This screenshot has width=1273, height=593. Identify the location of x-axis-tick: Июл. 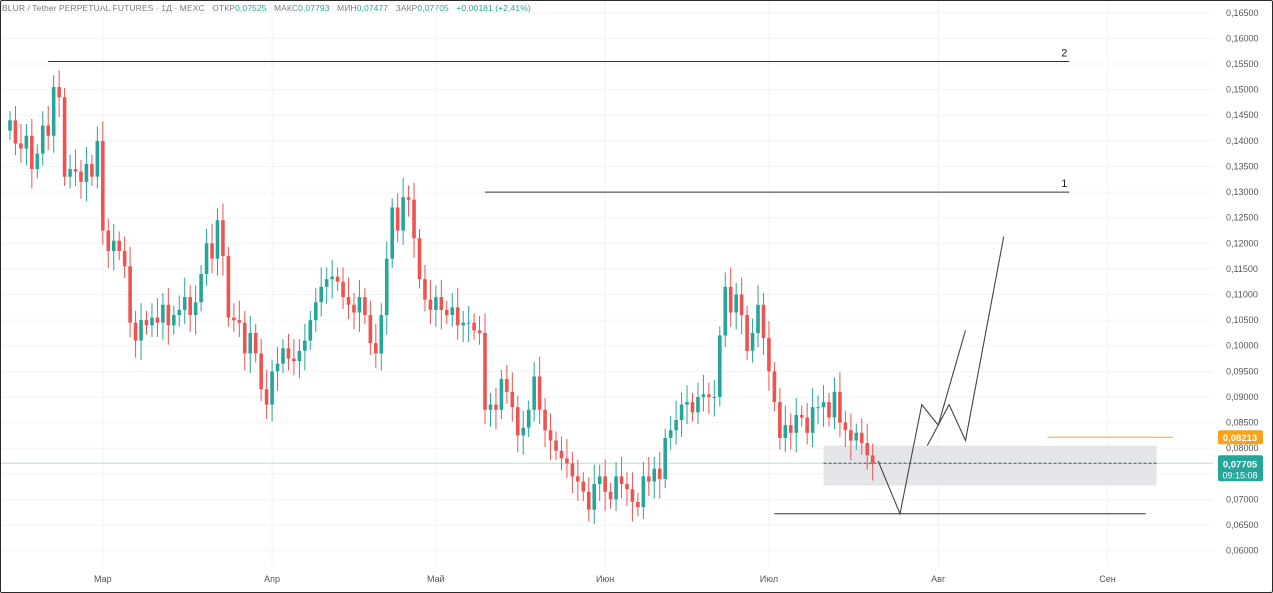
(769, 579).